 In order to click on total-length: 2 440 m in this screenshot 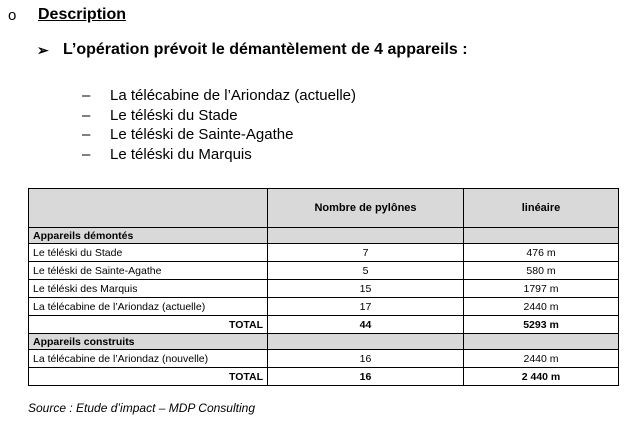, I will do `click(541, 376)`.